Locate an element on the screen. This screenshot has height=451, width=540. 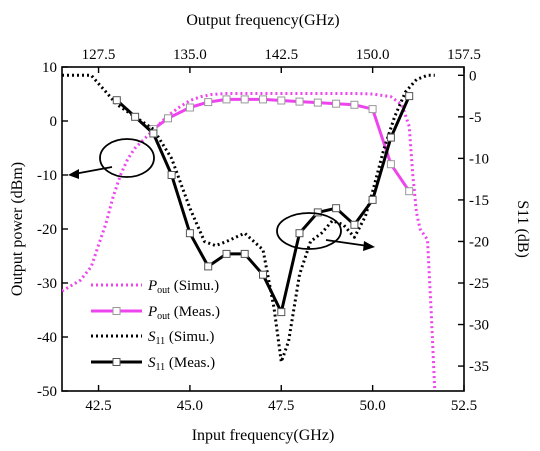
svg-text: S11 (Simu.) is located at coordinates (181, 338).